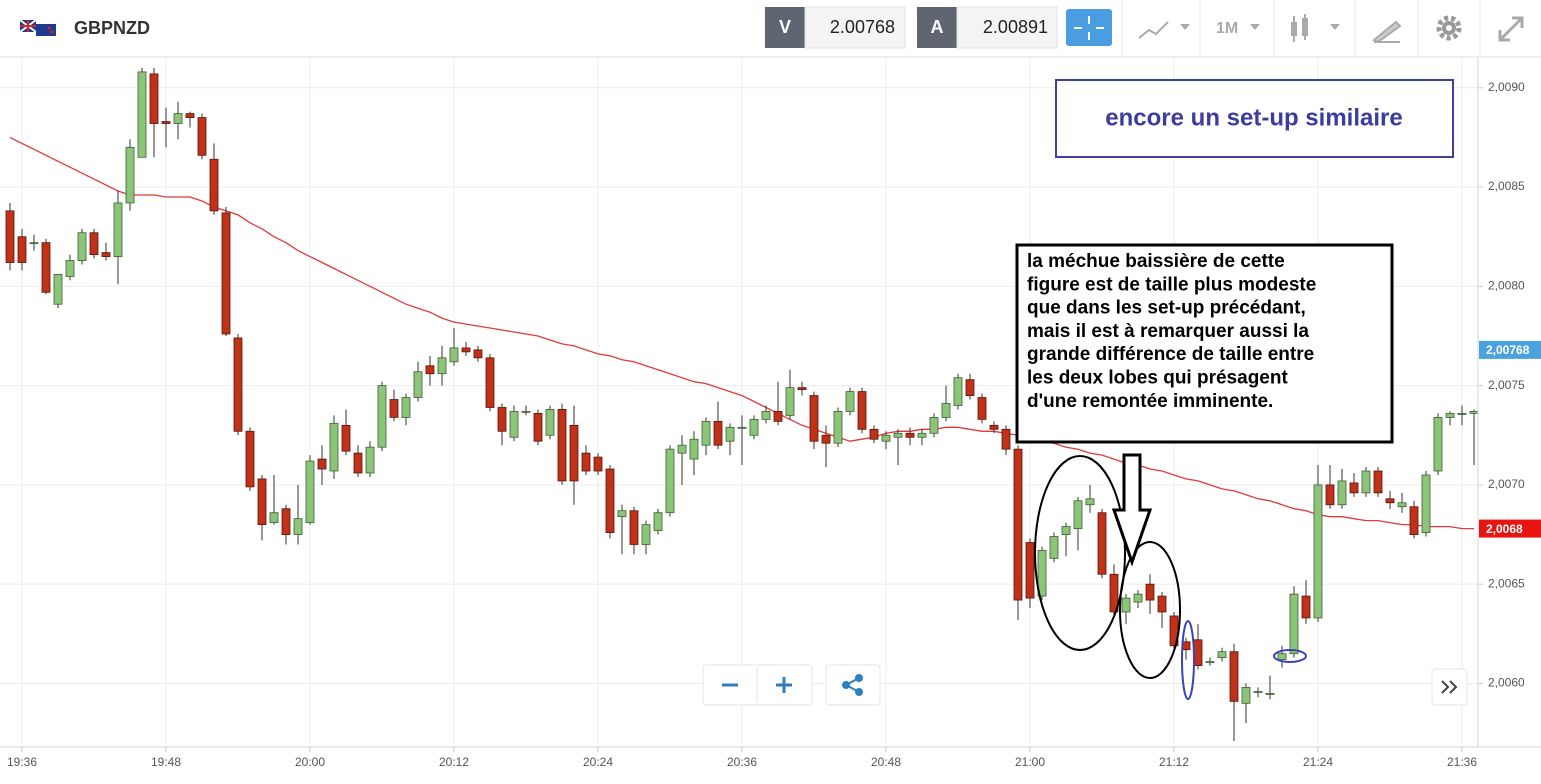 The image size is (1541, 784). Describe the element at coordinates (1150, 401) in the screenshot. I see `annotation-line: d'une remontée imminente.` at that location.